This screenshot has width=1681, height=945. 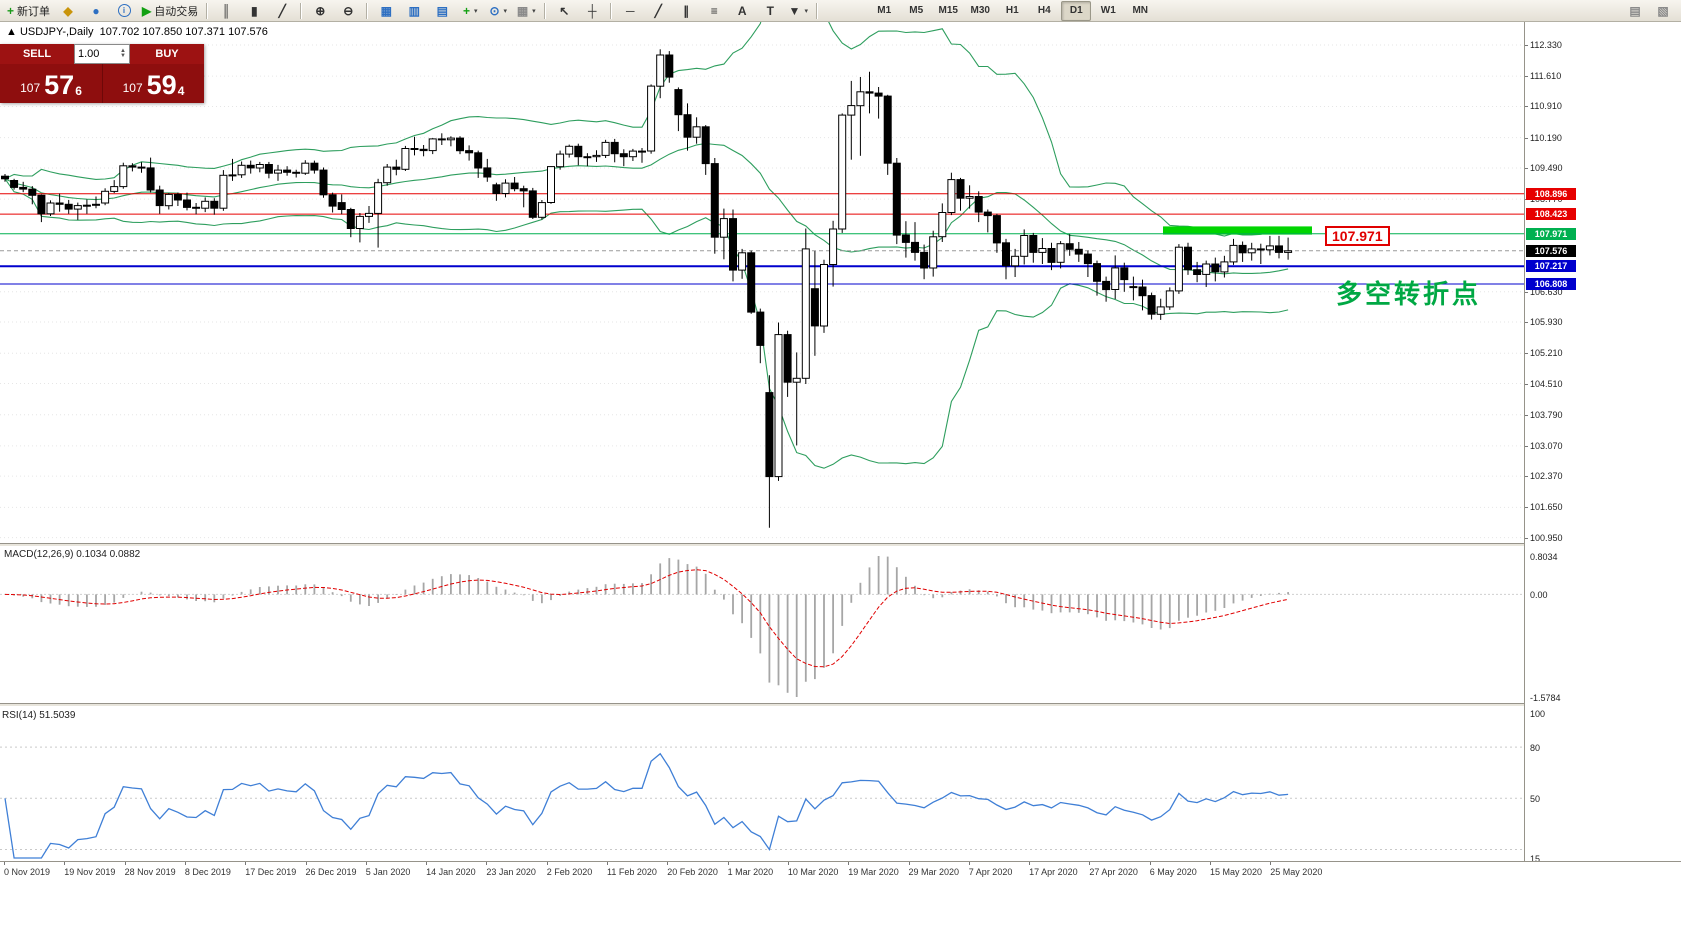 I want to click on periods-button: ⊙ ▾, so click(x=498, y=11).